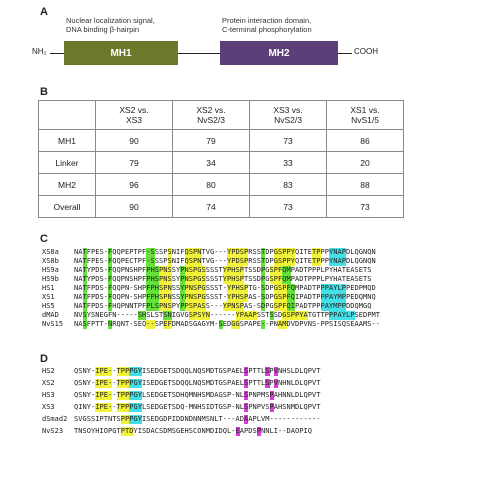  What do you see at coordinates (267, 29) in the screenshot?
I see `mh2-annotation-line-2: C-terminal phosphorylation` at bounding box center [267, 29].